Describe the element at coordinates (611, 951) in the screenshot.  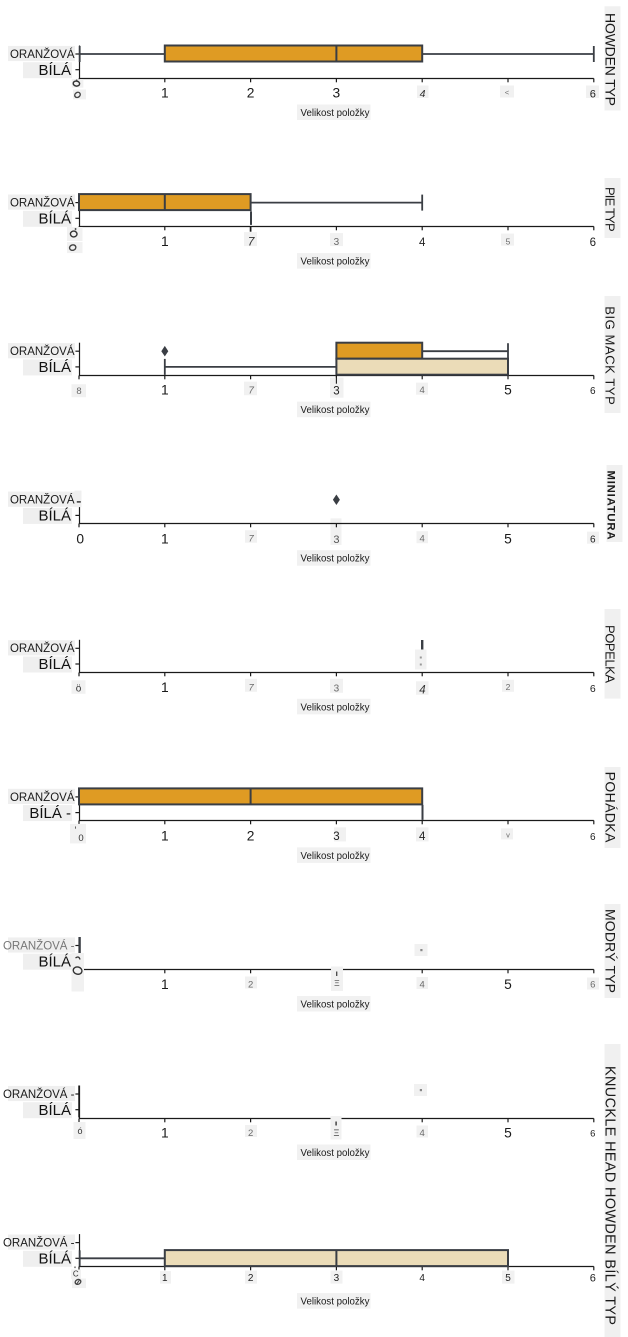
I see `svg-text: MODRÝ TYP` at that location.